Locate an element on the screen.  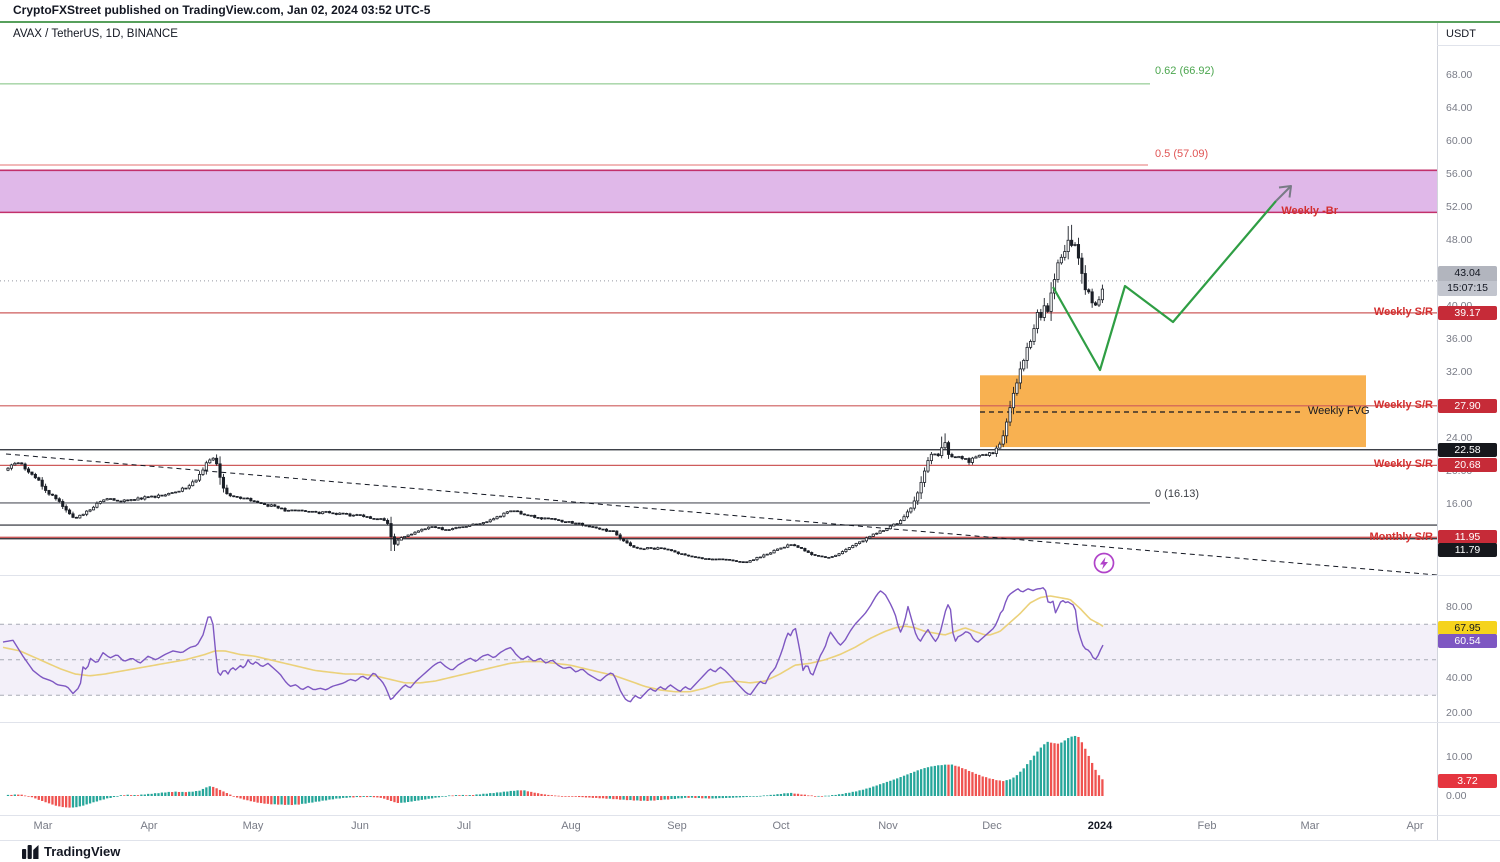
price-axis-label: 60.00 is located at coordinates (1459, 141).